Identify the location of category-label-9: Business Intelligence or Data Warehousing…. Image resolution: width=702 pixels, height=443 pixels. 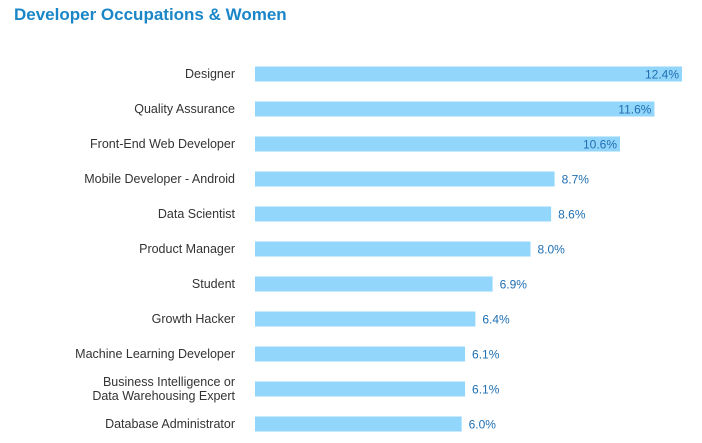
(163, 389).